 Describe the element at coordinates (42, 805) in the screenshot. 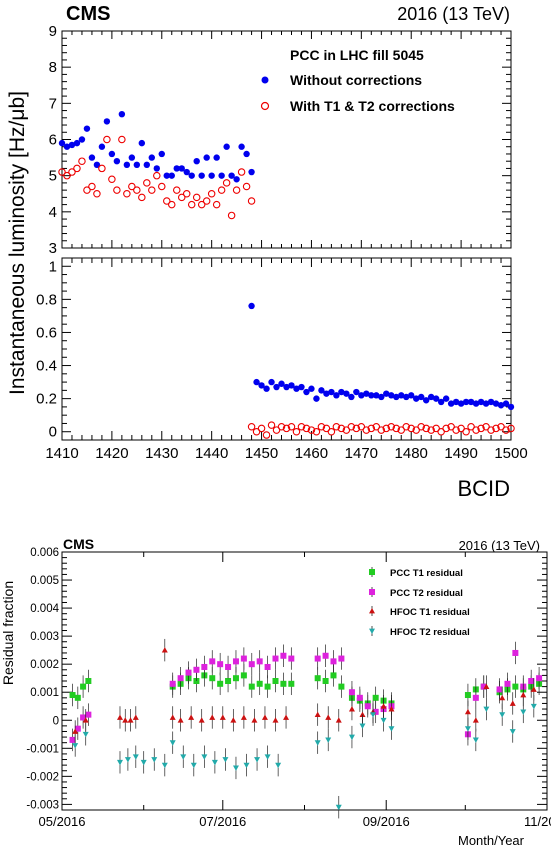

I see `bottom-ytick-label: -0.003` at that location.